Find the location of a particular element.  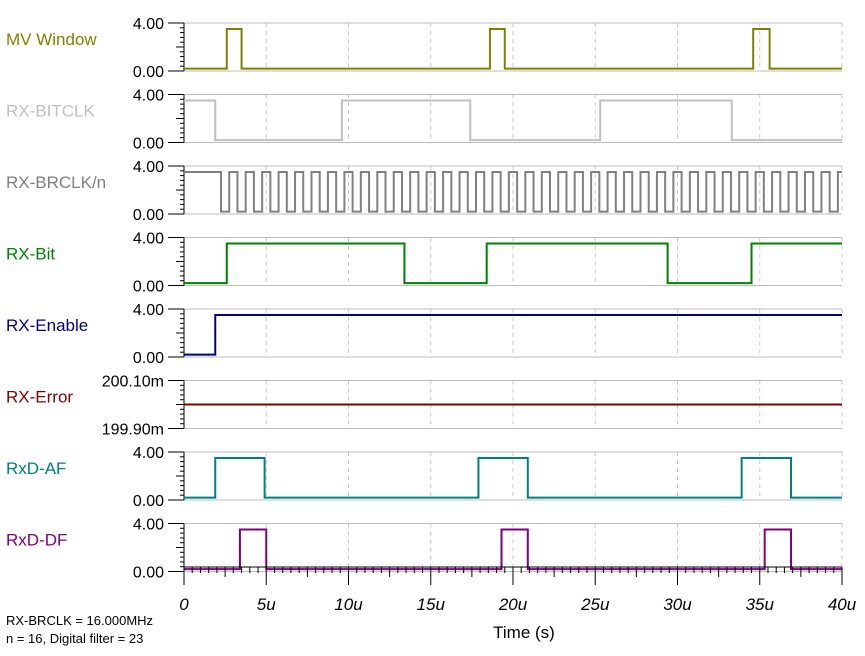

y-tick-label-top: 200.10m is located at coordinates (133, 382).